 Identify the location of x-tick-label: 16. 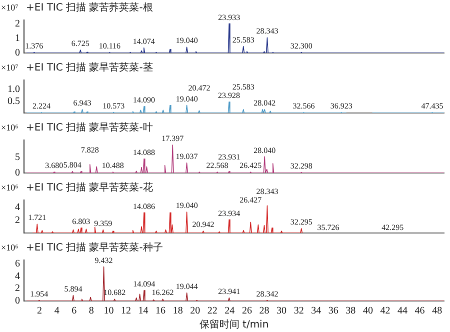
(161, 311).